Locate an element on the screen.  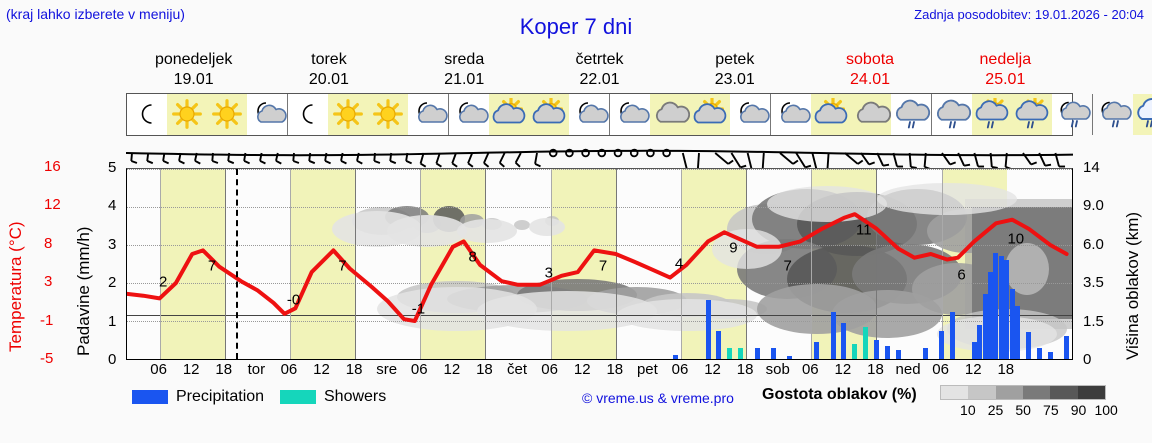
showers-swatch is located at coordinates (298, 397).